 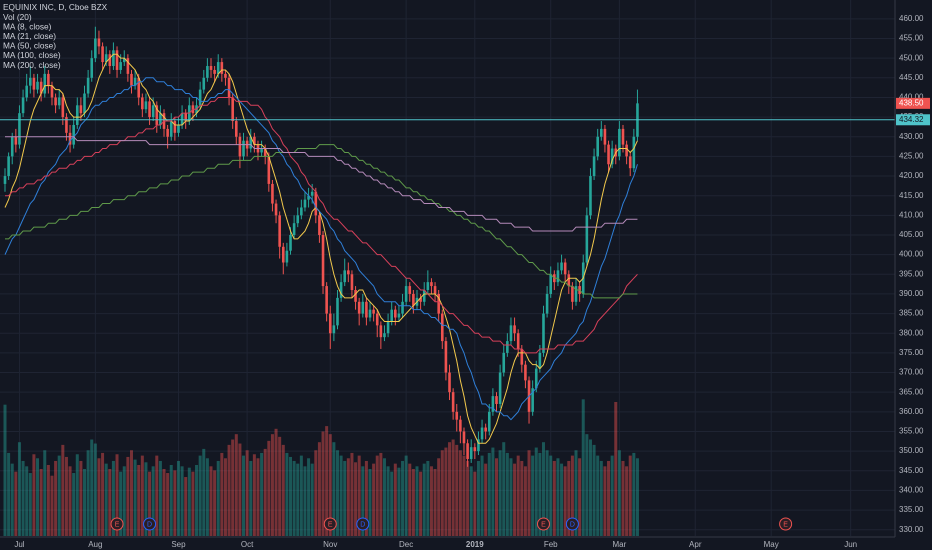 What do you see at coordinates (911, 195) in the screenshot?
I see `y-tick-label: 415.00` at bounding box center [911, 195].